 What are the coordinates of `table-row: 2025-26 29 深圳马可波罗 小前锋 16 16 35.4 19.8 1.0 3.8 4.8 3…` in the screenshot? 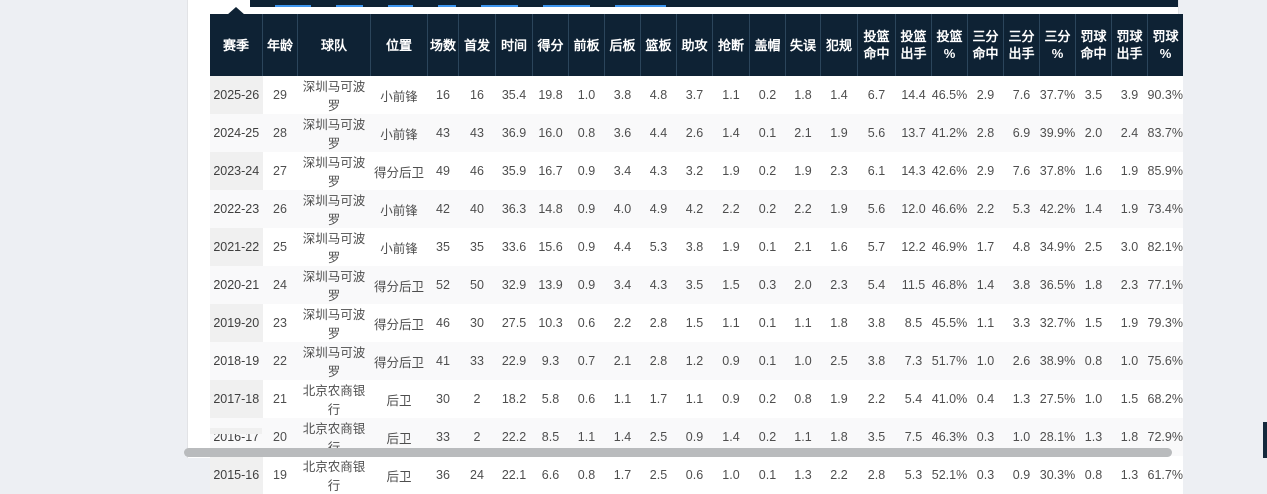 It's located at (696, 95).